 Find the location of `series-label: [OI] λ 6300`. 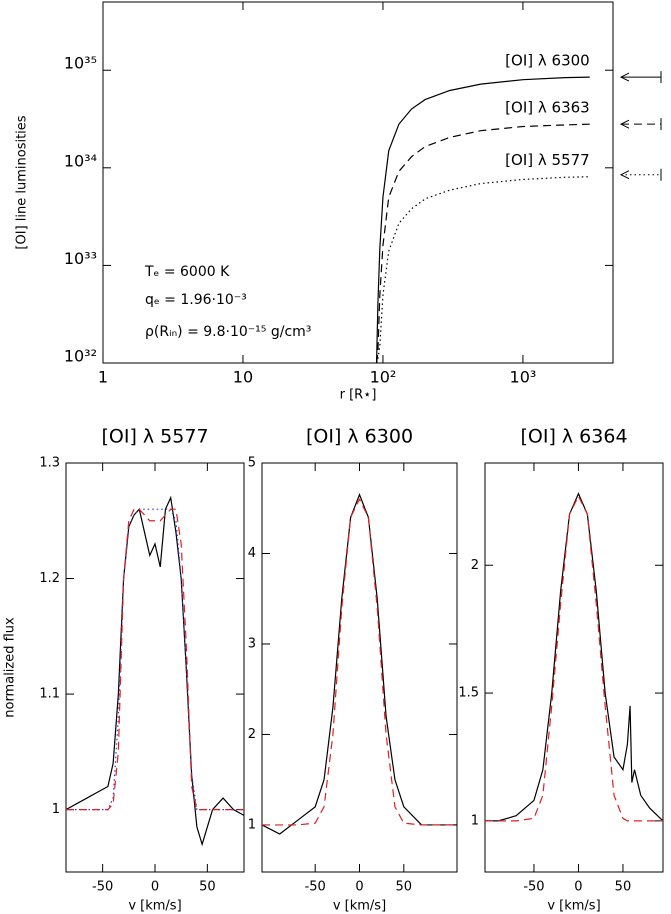

series-label: [OI] λ 6300 is located at coordinates (547, 61).